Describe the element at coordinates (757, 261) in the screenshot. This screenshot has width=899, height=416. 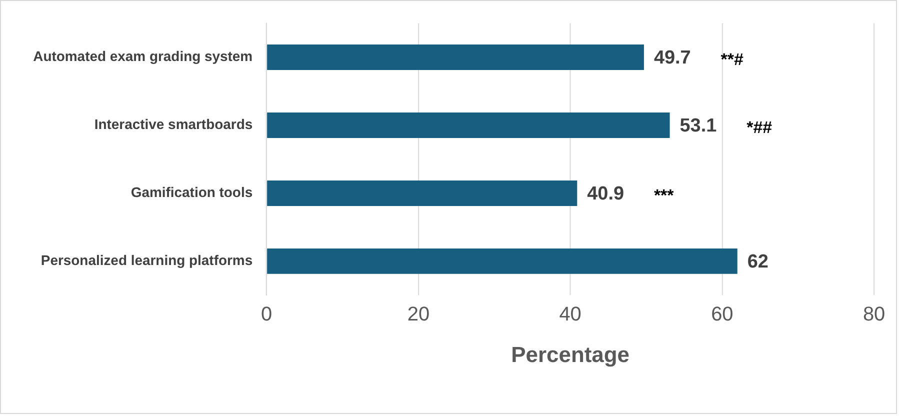
I see `data-label: 62` at that location.